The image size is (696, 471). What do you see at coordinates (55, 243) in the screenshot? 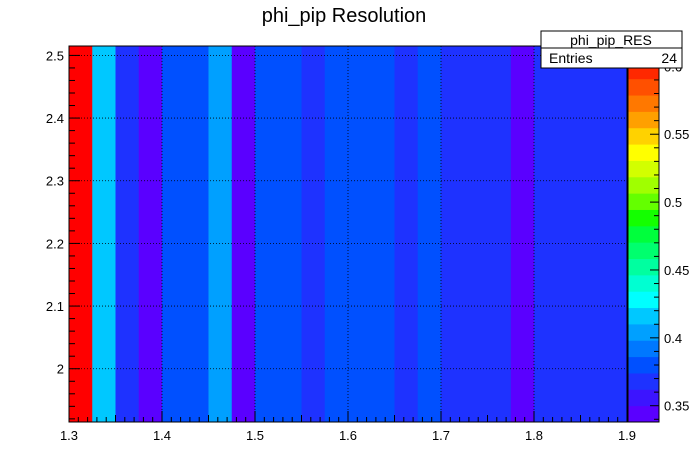
I see `y-tick-label: 2.2` at bounding box center [55, 243].